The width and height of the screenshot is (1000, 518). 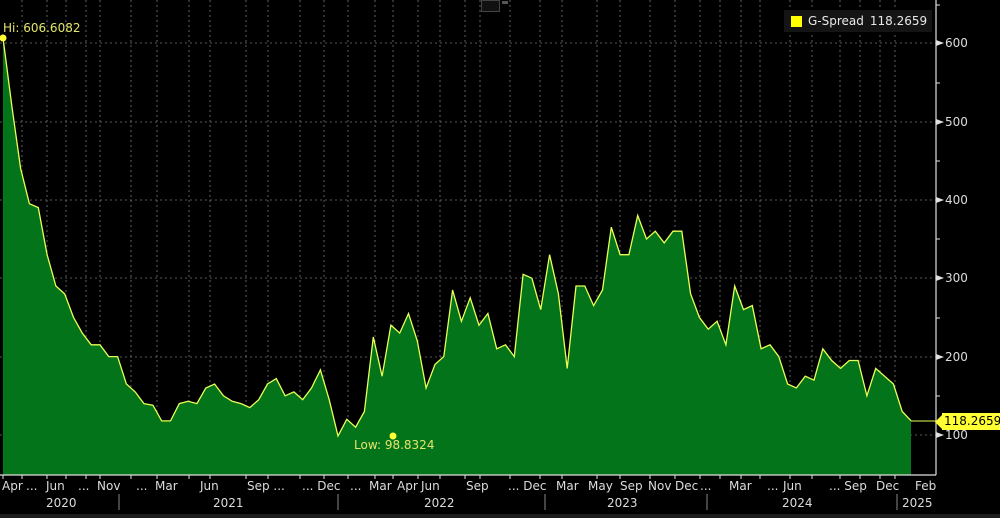 I want to click on year-separators, so click(x=508, y=502).